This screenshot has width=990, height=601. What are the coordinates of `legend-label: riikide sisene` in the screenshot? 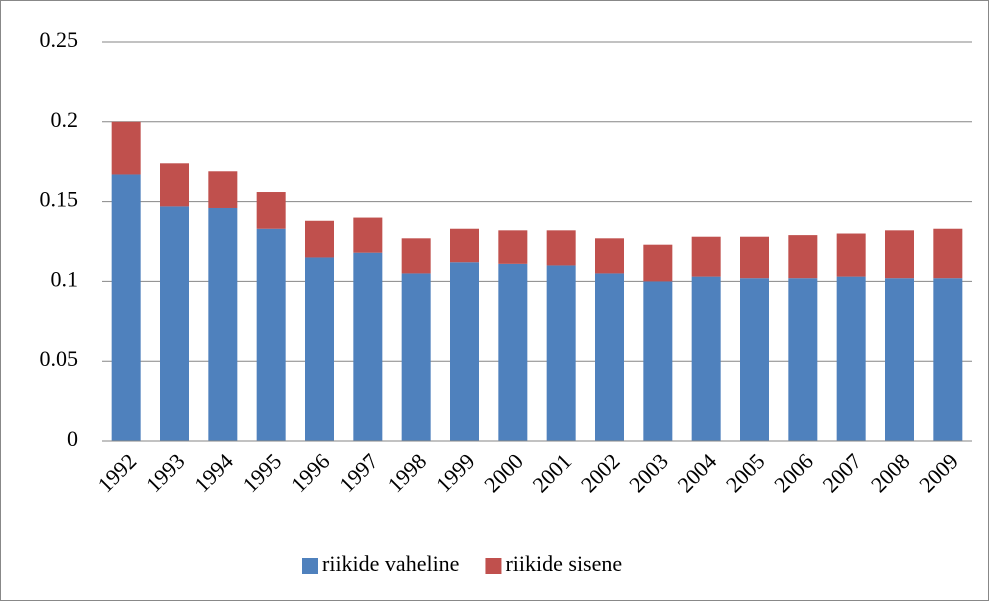 It's located at (563, 563).